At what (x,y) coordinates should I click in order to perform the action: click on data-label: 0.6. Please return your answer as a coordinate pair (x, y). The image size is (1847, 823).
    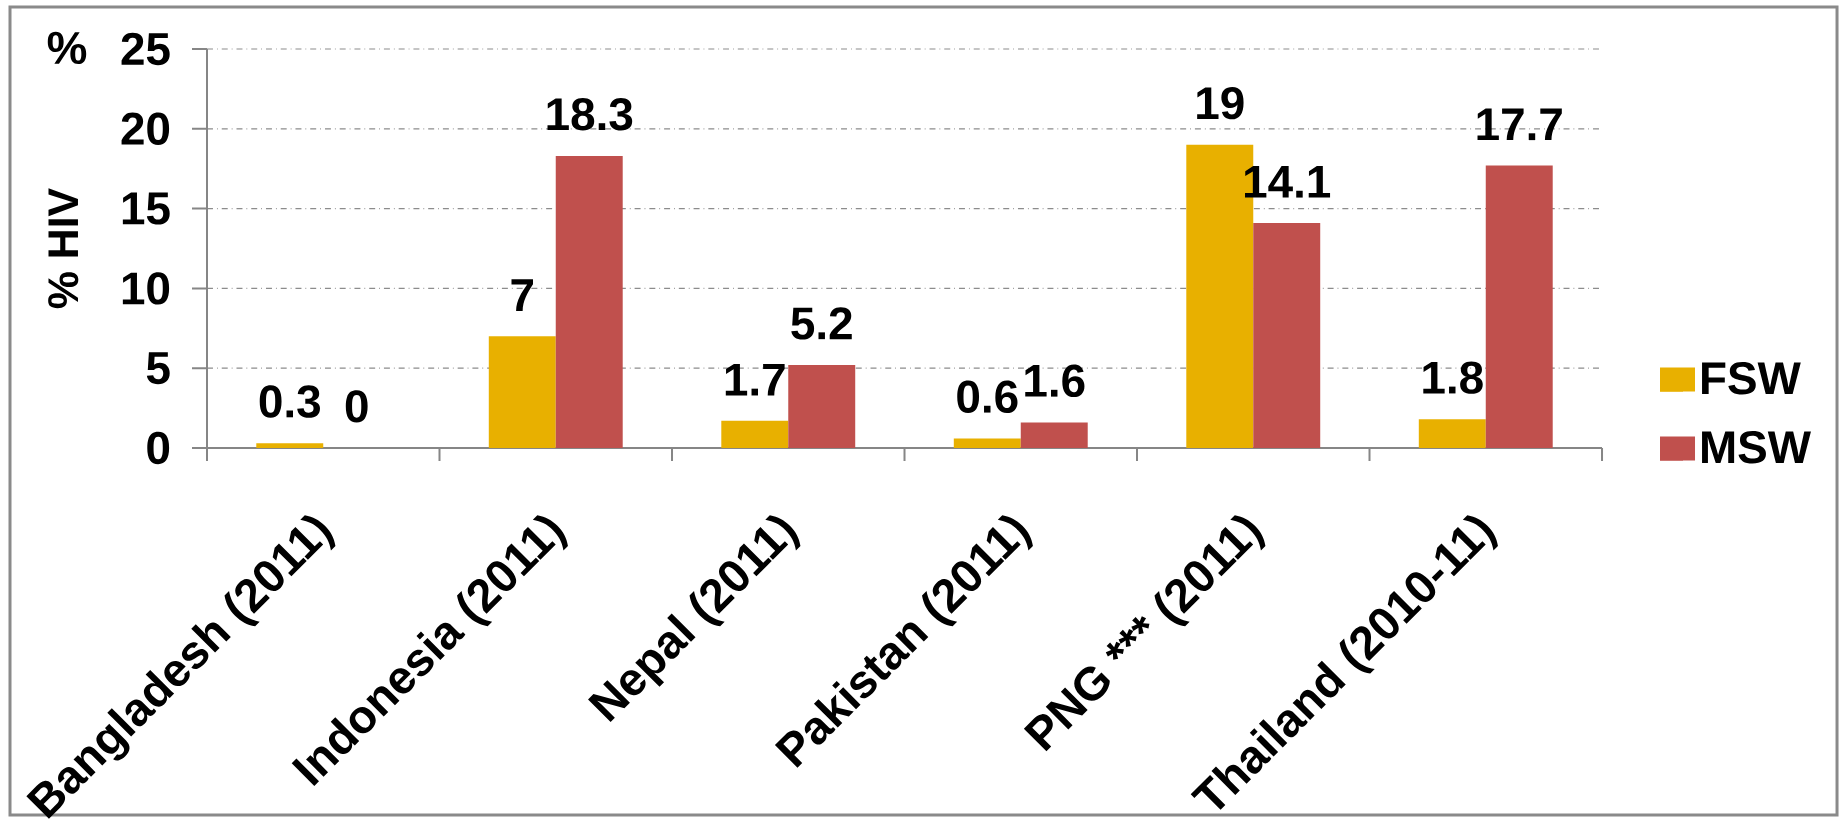
    Looking at the image, I should click on (987, 397).